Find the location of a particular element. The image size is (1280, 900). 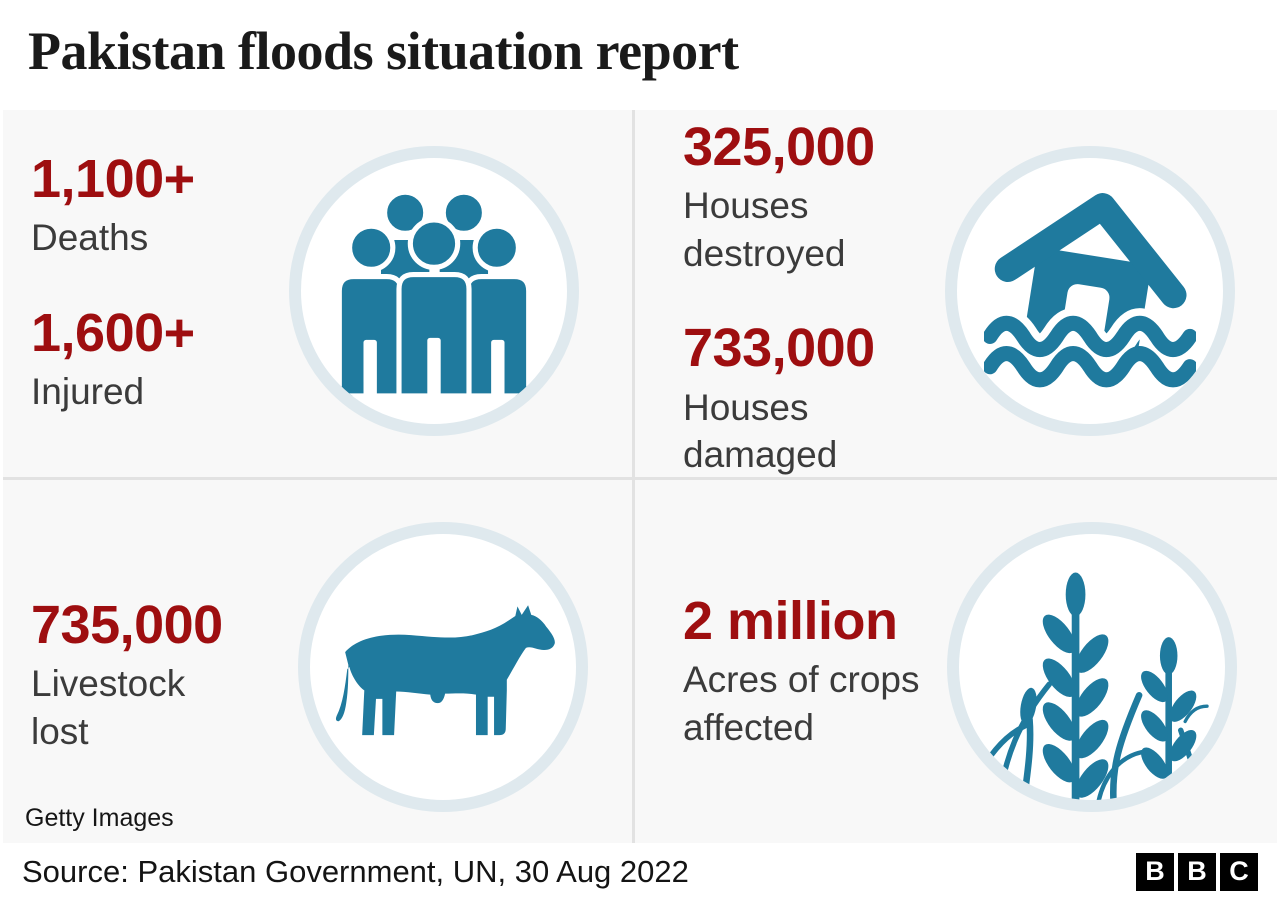

stat-houses-damaged: 733,000 Houses damaged is located at coordinates (803, 397).